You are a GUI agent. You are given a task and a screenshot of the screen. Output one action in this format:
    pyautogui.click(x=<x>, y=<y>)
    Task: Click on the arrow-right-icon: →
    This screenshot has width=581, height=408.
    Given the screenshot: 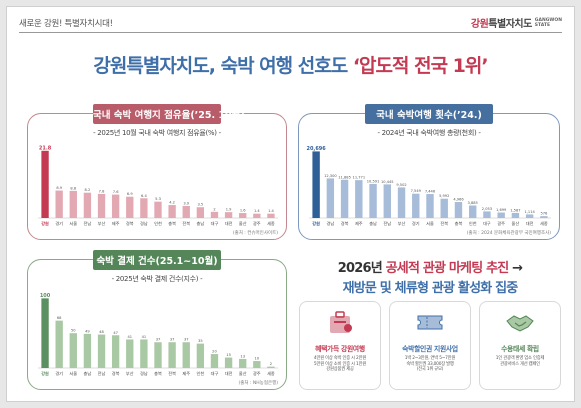 What is the action you would take?
    pyautogui.click(x=515, y=268)
    